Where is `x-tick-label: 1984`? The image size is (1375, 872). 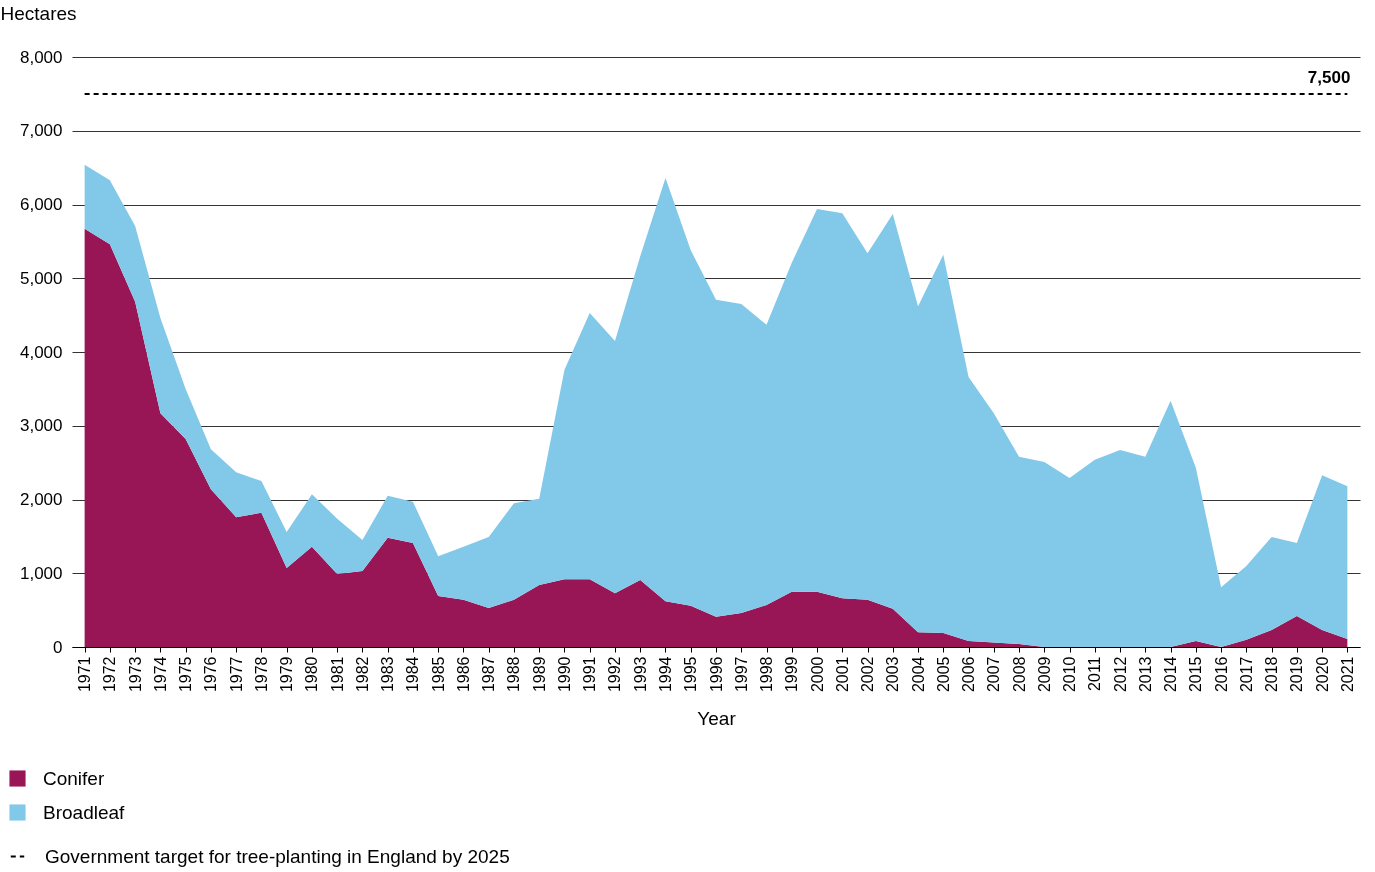
x-tick-label: 1984 is located at coordinates (413, 674).